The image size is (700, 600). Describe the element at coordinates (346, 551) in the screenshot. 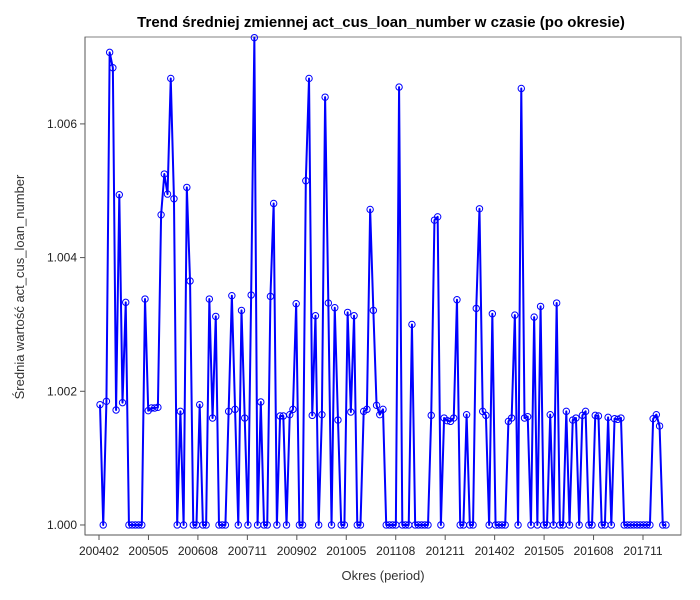

I see `x-tick-label: 201005` at that location.